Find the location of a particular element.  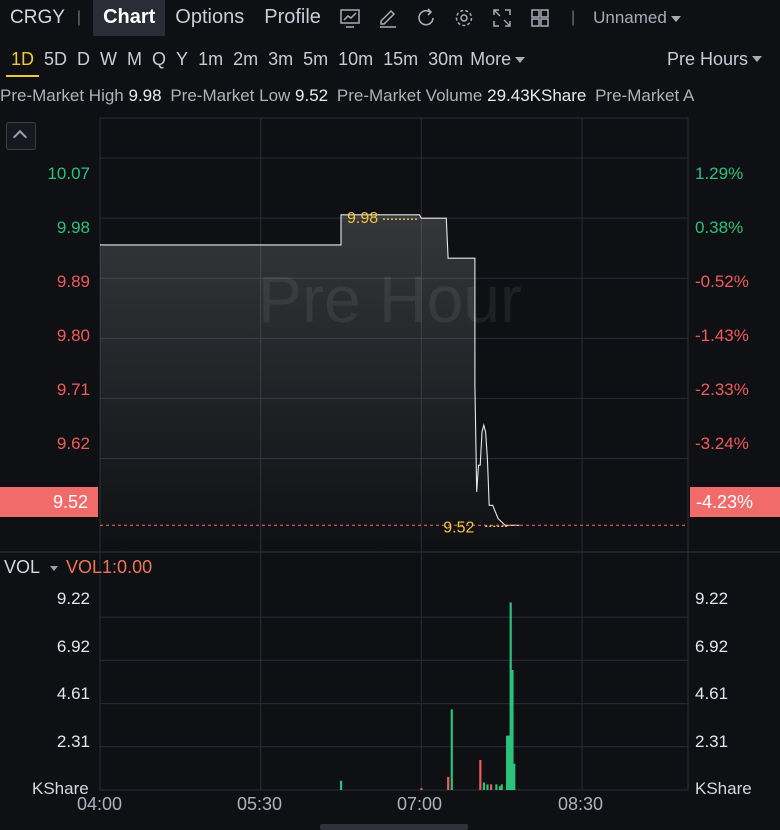

low-marker-label: 9.52 is located at coordinates (458, 527).